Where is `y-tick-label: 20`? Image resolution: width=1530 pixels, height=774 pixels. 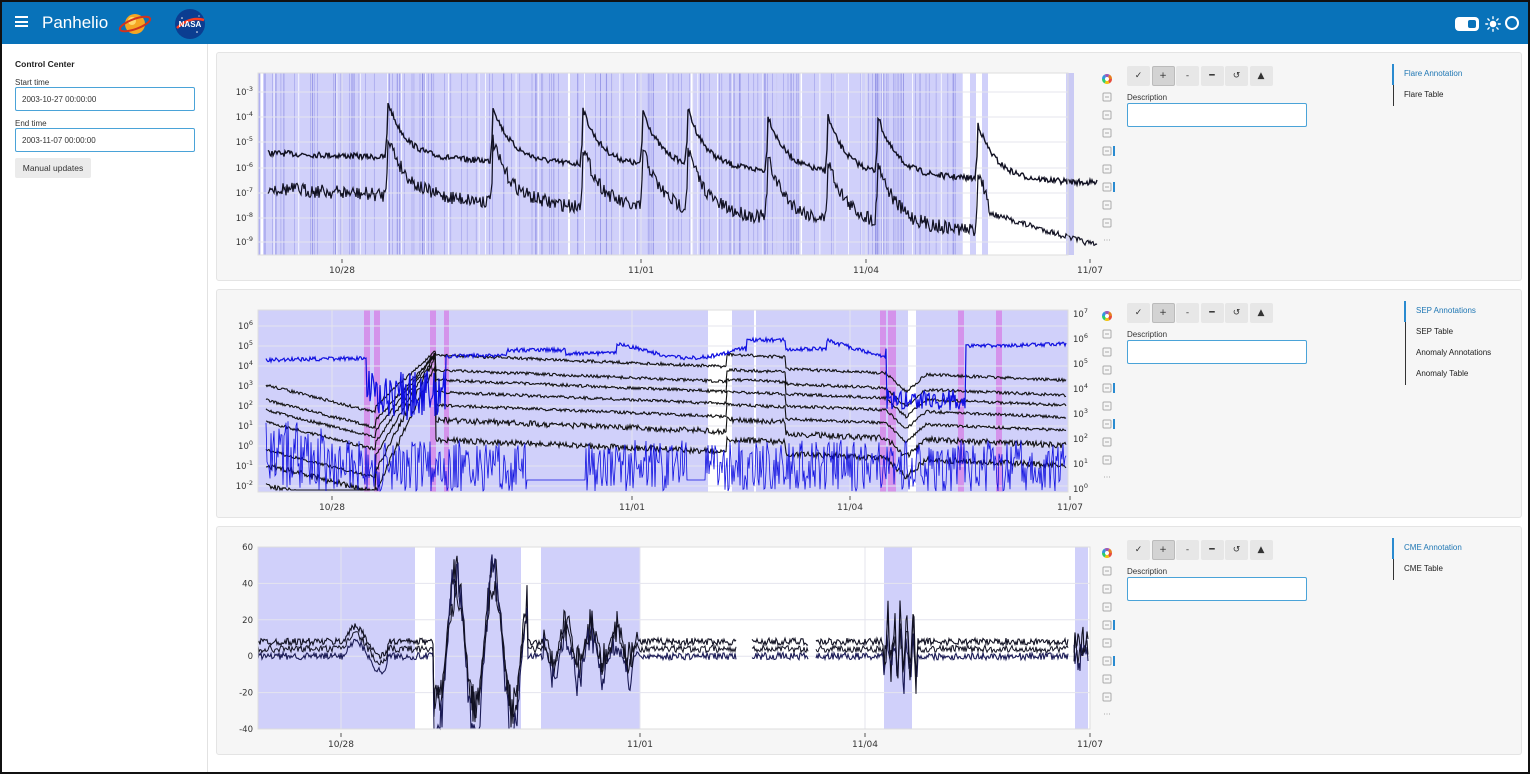
y-tick-label: 20 is located at coordinates (247, 621).